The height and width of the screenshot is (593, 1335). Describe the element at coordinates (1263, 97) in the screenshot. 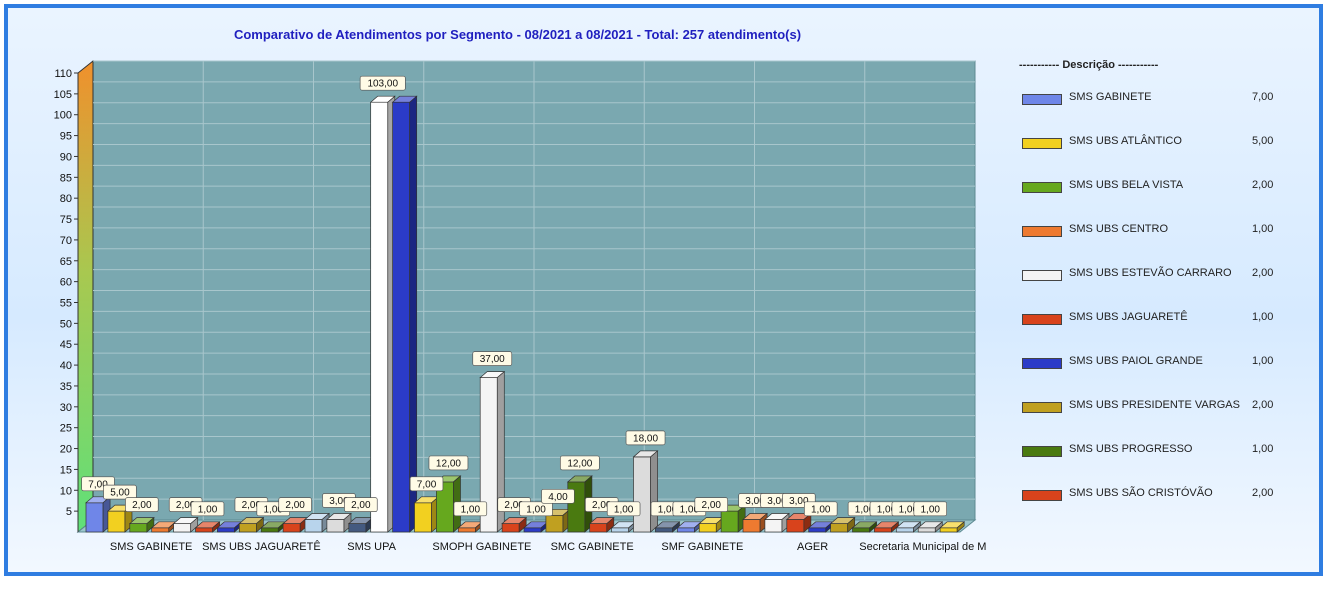

I see `legend-value: 7,00` at that location.